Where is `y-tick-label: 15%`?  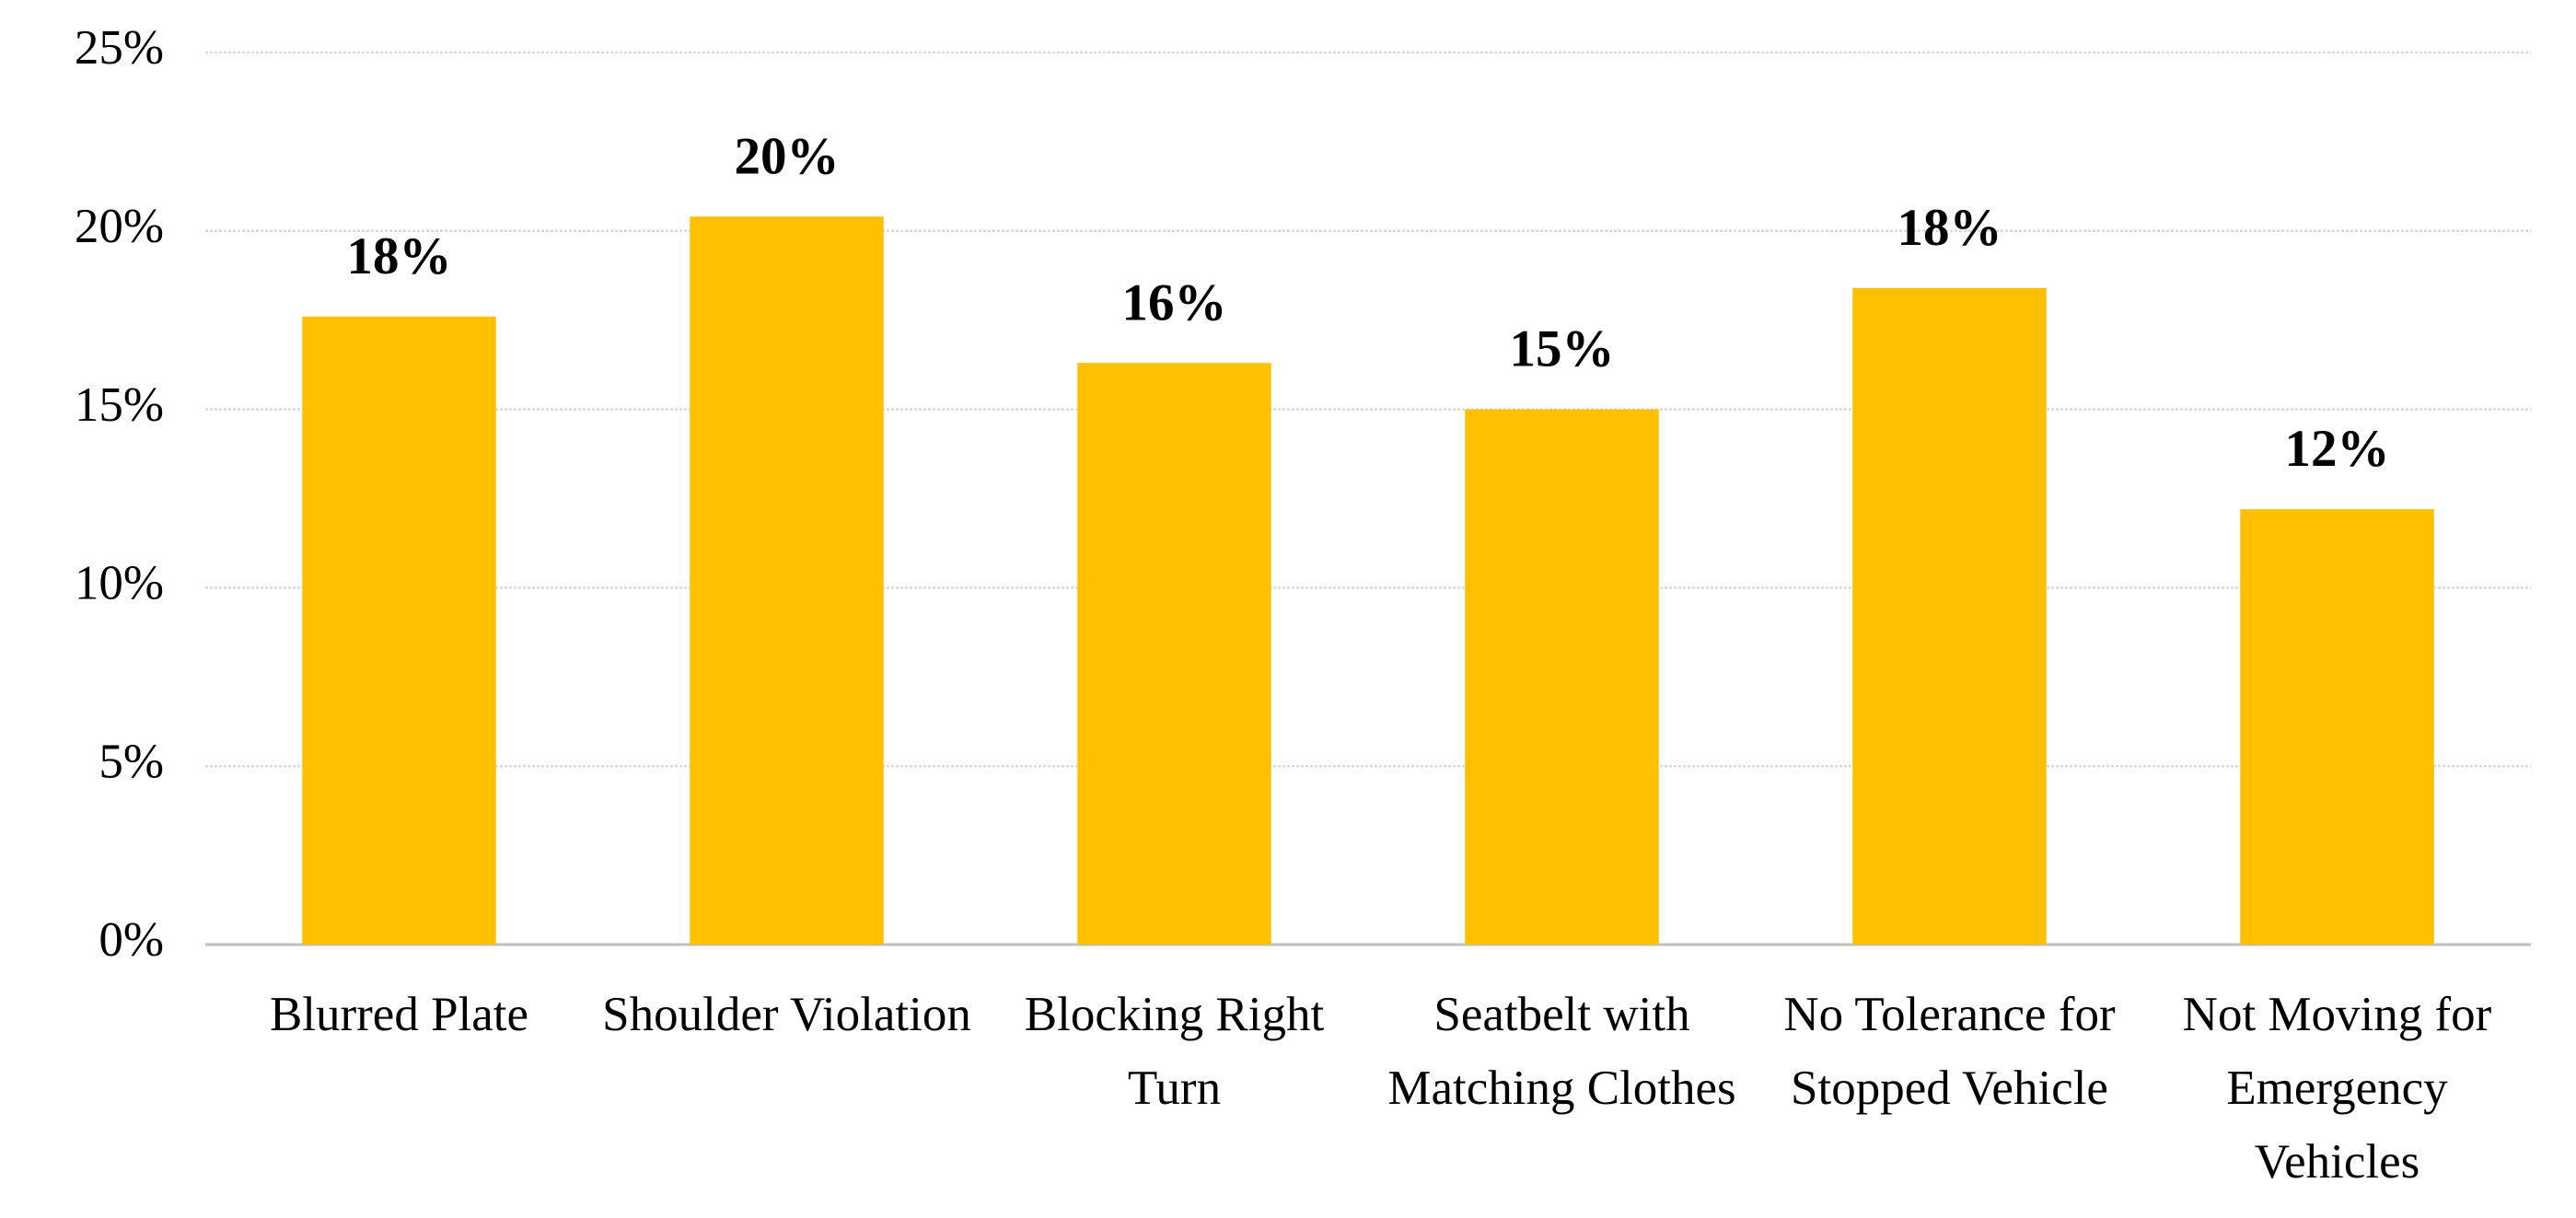 y-tick-label: 15% is located at coordinates (119, 405).